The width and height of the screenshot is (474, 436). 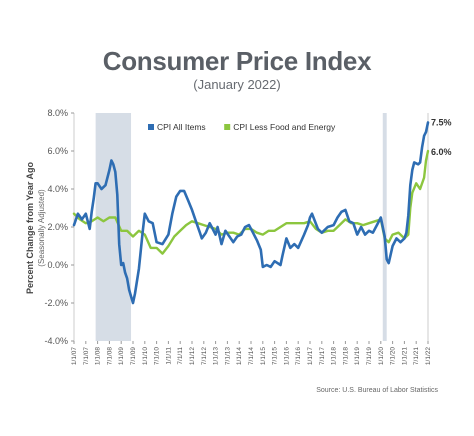 I want to click on y-tick-label: 0.0%, so click(x=57, y=265).